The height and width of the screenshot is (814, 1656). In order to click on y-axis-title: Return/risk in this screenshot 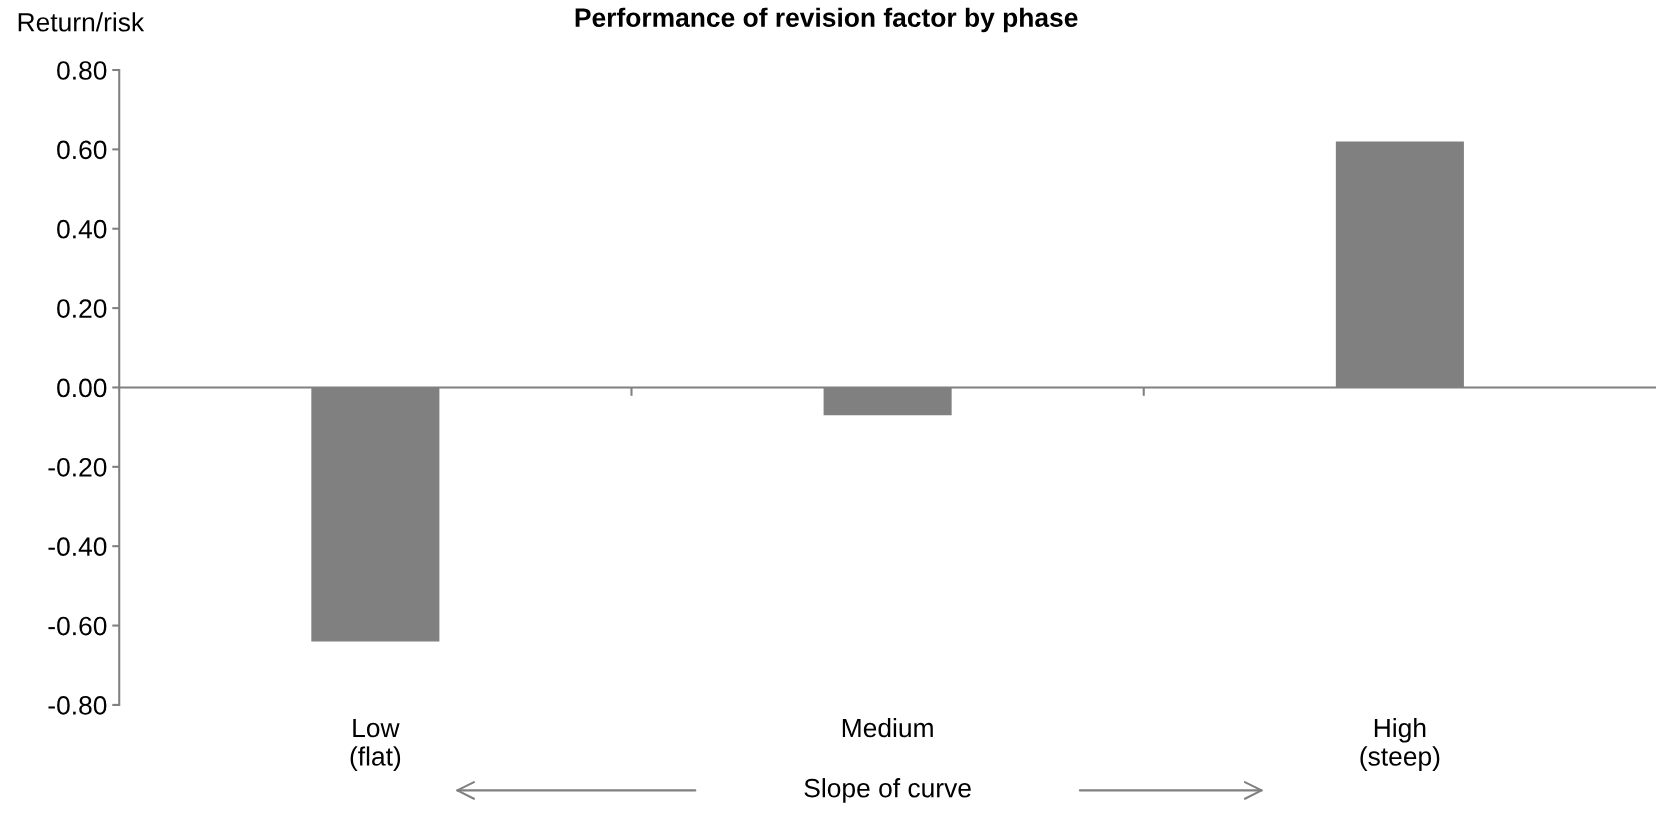, I will do `click(81, 22)`.